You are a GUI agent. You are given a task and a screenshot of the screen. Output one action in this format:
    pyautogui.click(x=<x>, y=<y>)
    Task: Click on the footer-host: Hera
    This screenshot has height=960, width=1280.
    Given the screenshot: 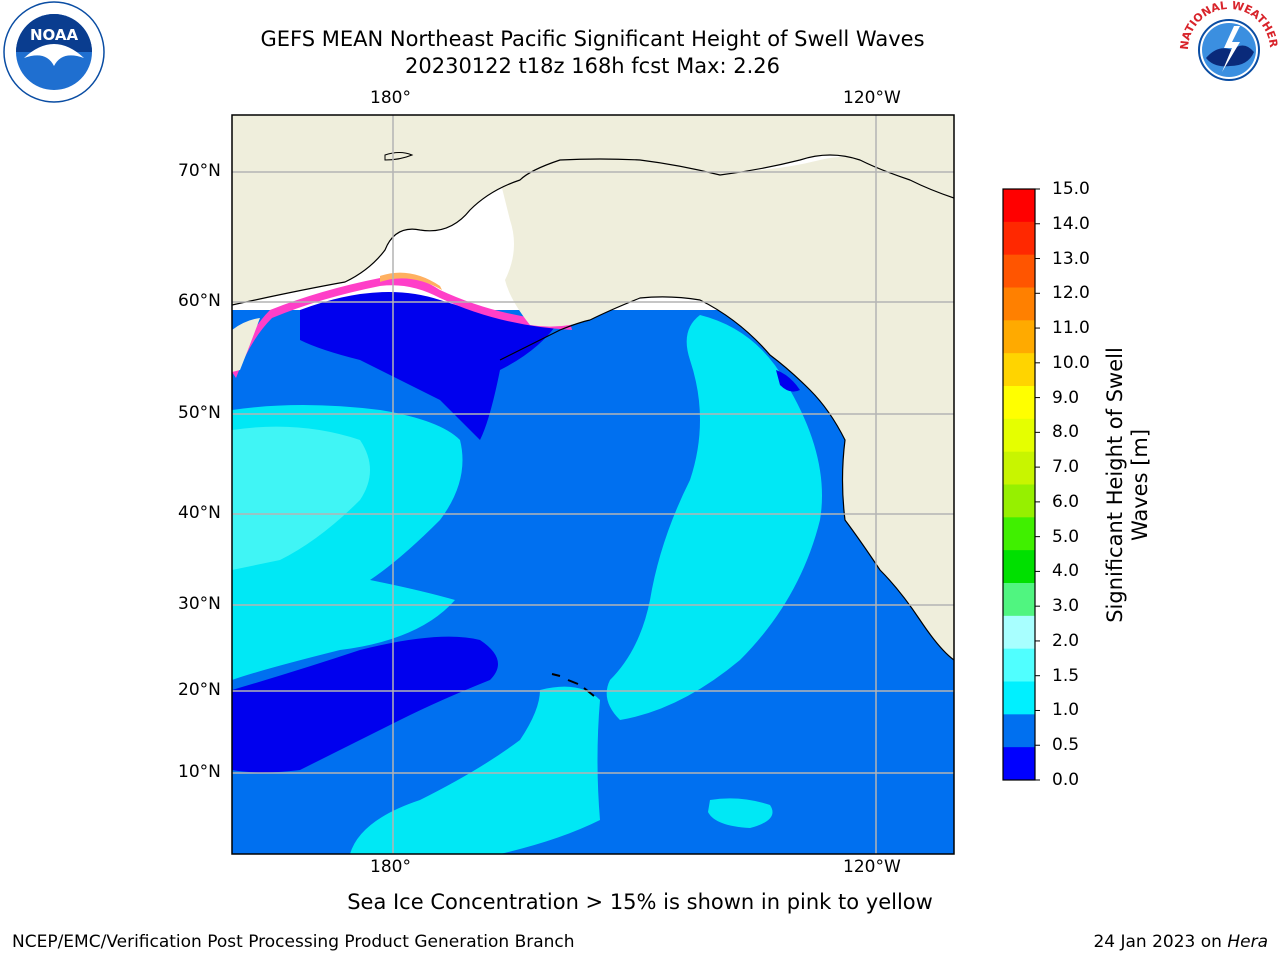 What is the action you would take?
    pyautogui.click(x=1247, y=942)
    